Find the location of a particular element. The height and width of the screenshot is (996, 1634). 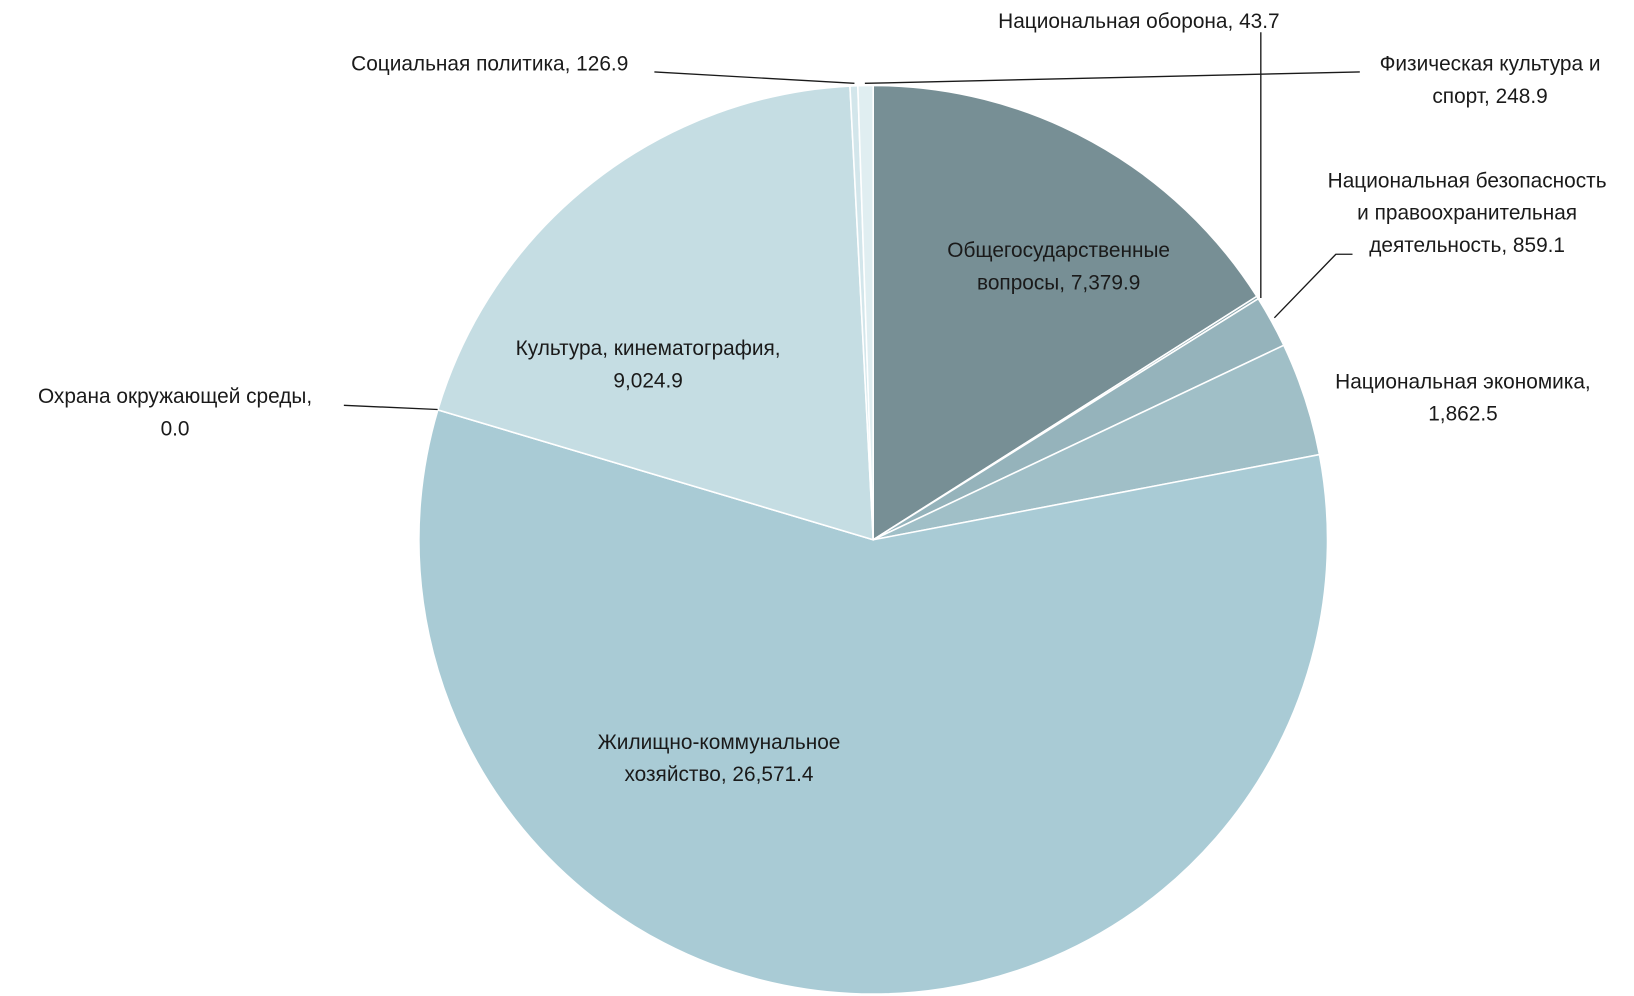

label-line: Культура, кинематография, is located at coordinates (648, 348).